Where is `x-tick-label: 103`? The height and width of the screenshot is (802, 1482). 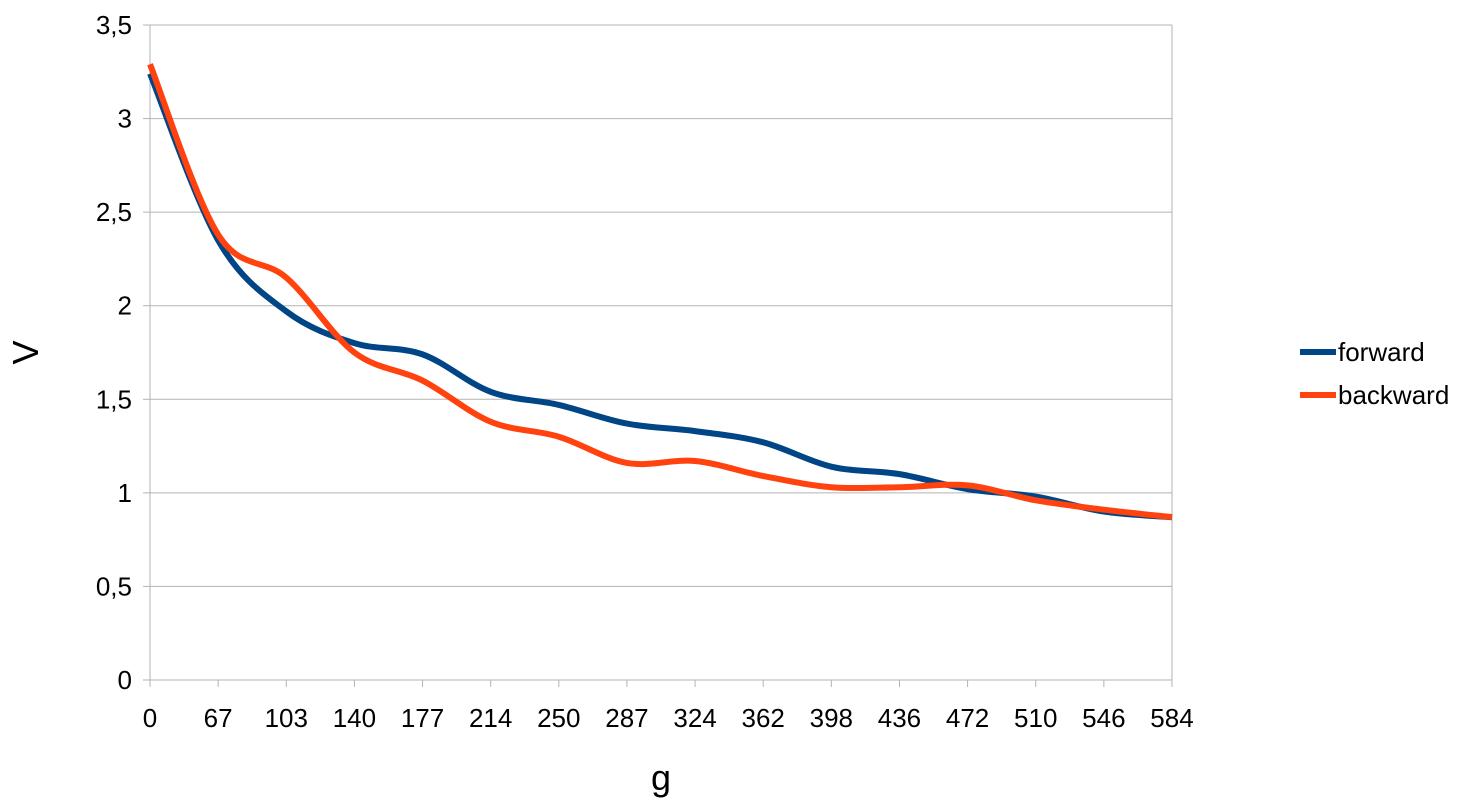 x-tick-label: 103 is located at coordinates (286, 718).